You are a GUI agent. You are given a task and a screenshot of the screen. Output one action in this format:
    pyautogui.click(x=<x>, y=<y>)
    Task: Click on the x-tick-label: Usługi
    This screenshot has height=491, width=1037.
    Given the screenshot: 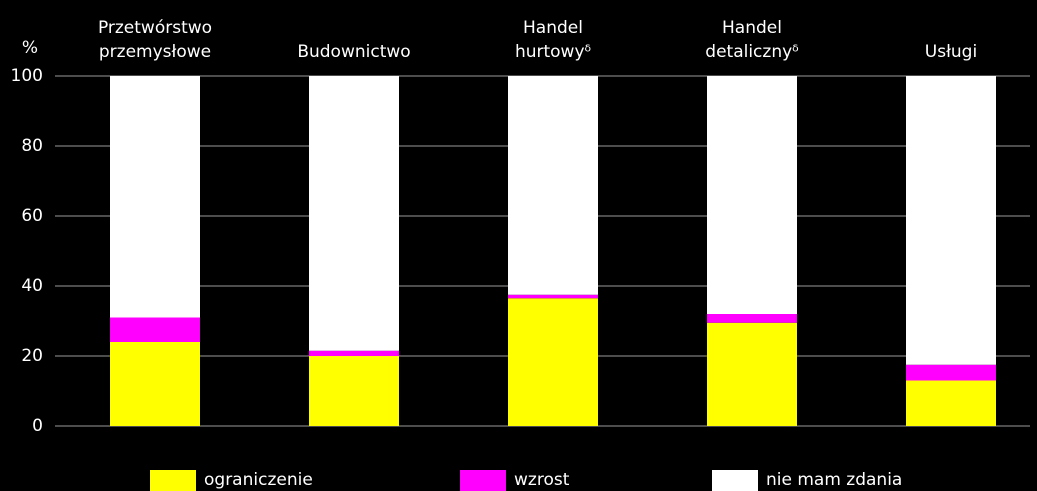 What is the action you would take?
    pyautogui.click(x=951, y=52)
    